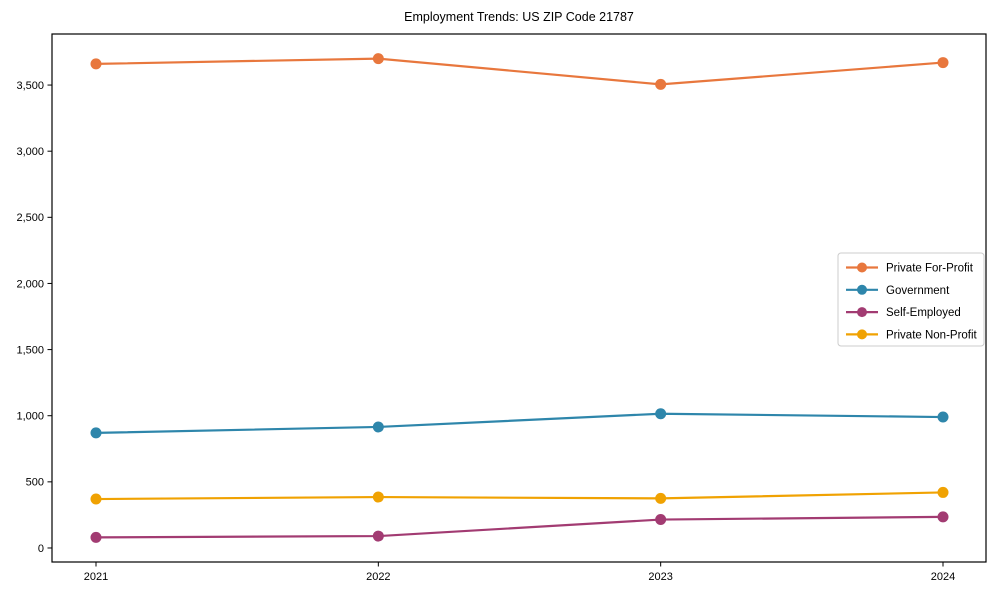 The image size is (1000, 600). I want to click on x-tick-label: 2021, so click(96, 577).